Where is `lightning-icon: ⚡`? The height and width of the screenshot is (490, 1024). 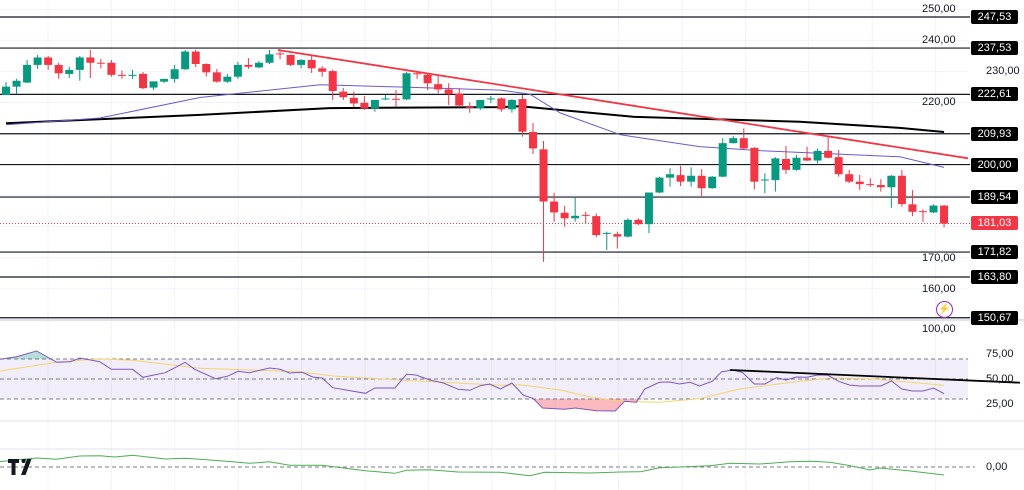
lightning-icon: ⚡ is located at coordinates (944, 309).